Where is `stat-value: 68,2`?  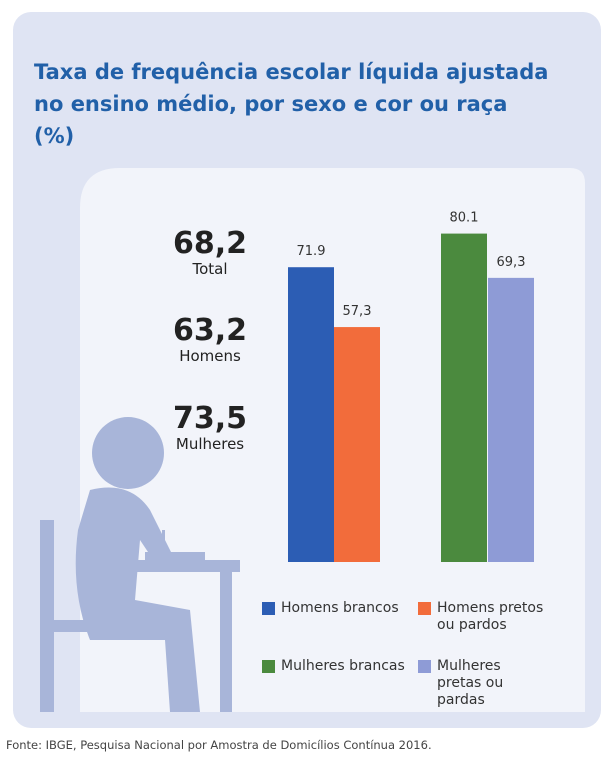 stat-value: 68,2 is located at coordinates (210, 243).